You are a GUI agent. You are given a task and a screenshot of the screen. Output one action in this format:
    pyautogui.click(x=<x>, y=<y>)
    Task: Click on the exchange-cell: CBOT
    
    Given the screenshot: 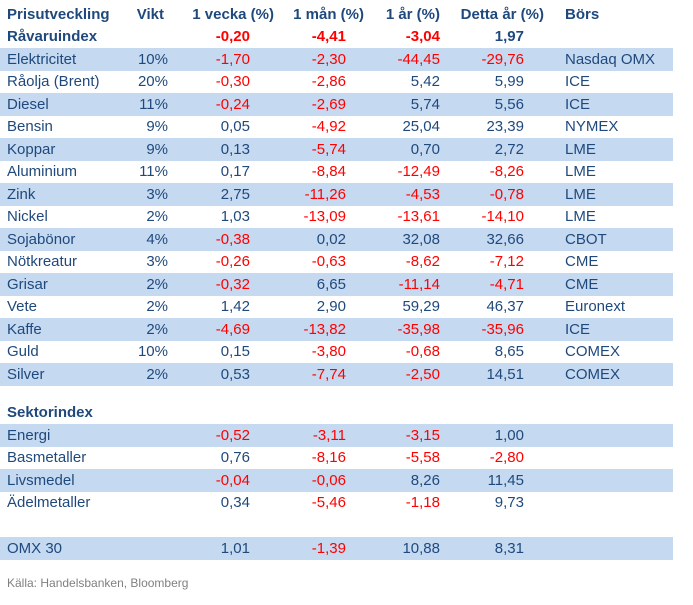 What is the action you would take?
    pyautogui.click(x=610, y=239)
    